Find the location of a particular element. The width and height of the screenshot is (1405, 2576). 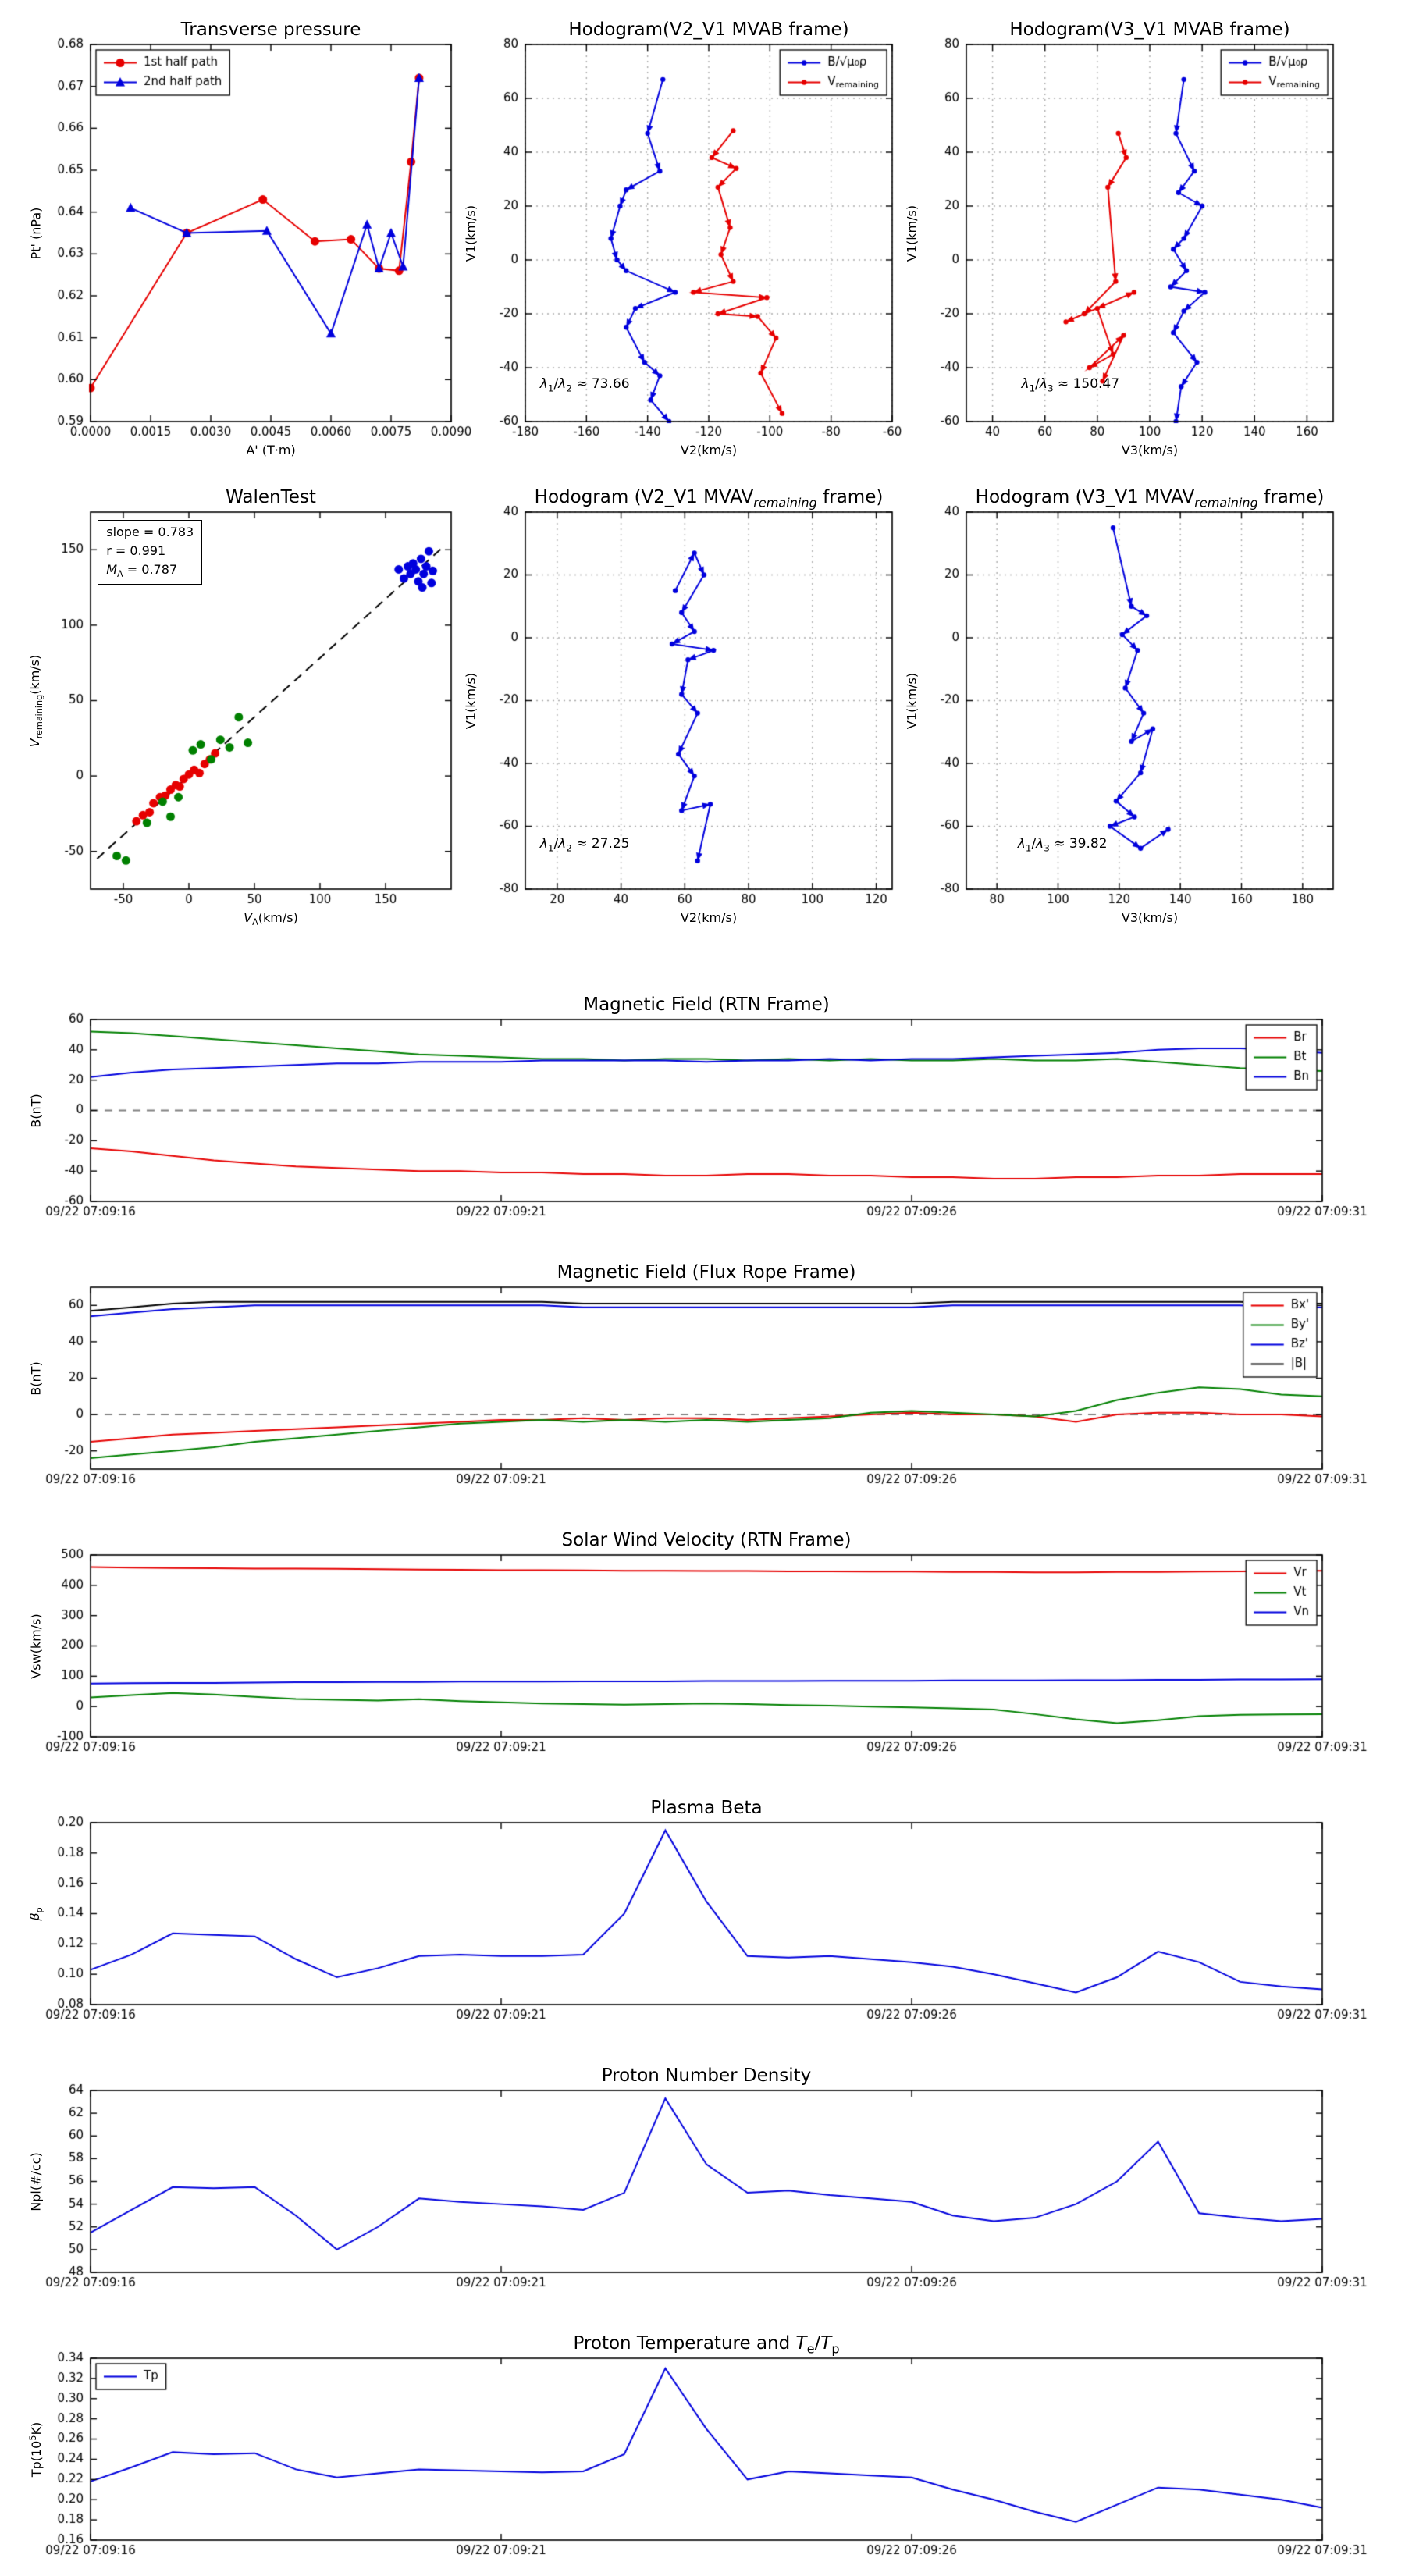

title-hodogram-v2v1-mvab: Hodogram(V2_V1 MVAB frame) is located at coordinates (709, 30).